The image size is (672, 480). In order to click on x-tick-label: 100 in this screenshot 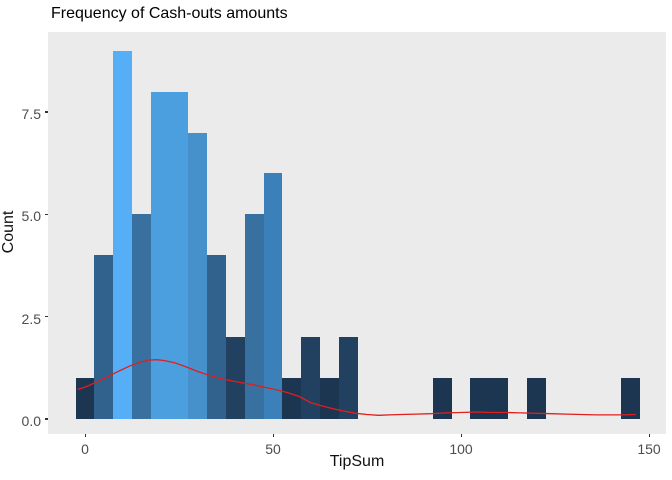, I will do `click(461, 449)`.